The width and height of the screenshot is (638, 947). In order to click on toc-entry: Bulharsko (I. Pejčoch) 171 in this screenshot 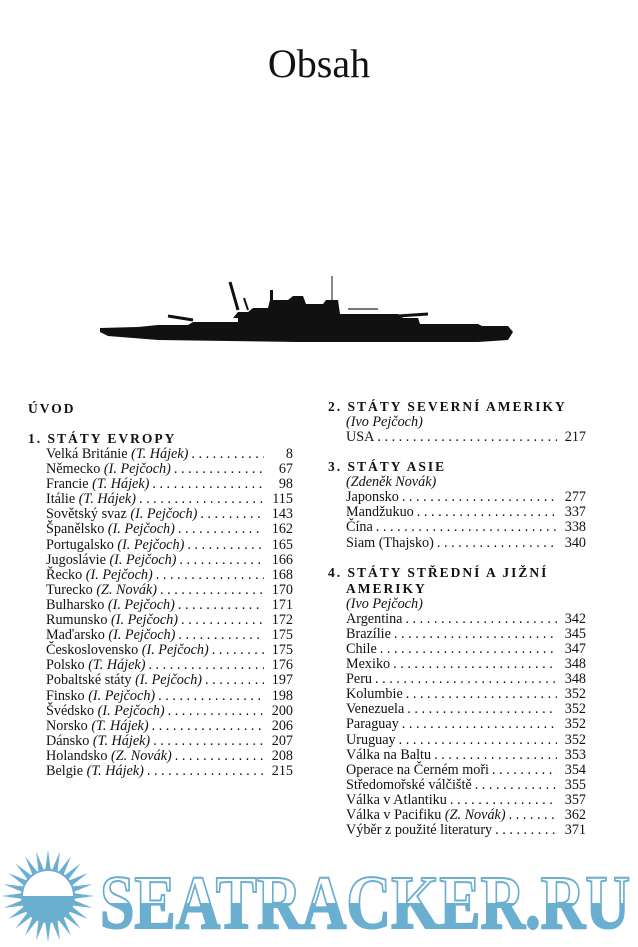, I will do `click(160, 605)`.